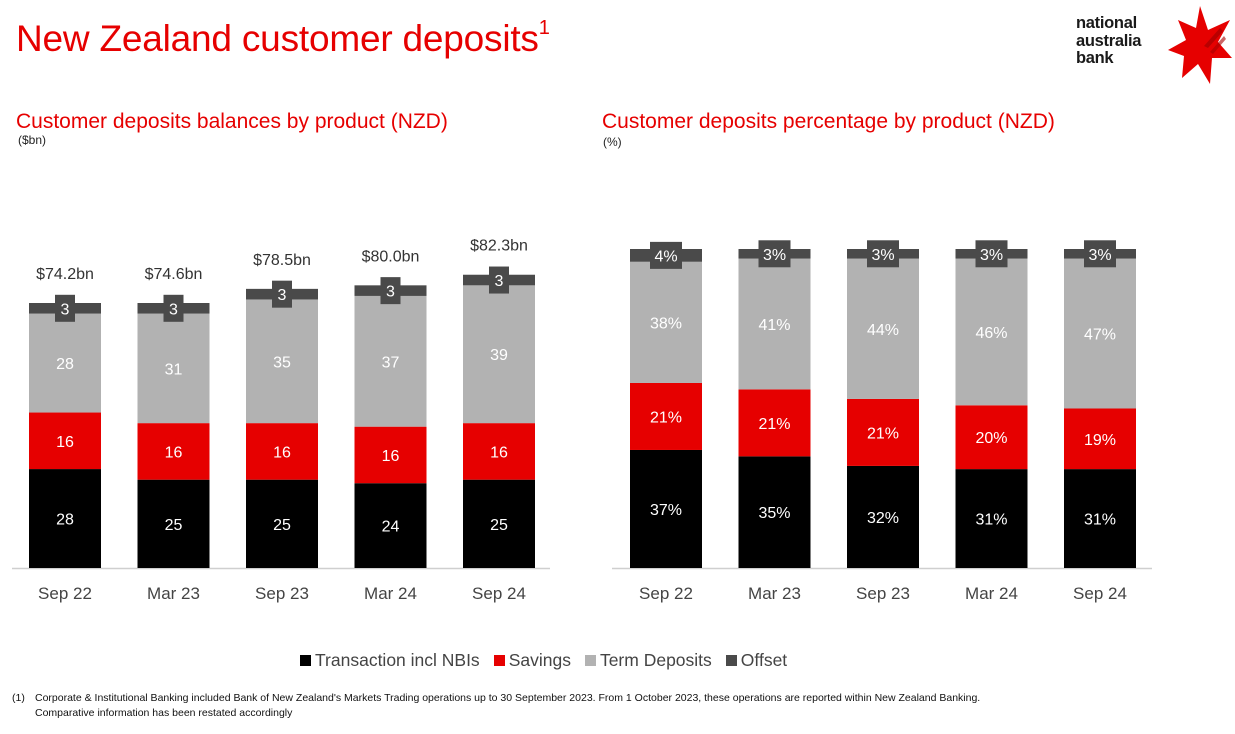  I want to click on data-label-savings: 20%, so click(991, 438).